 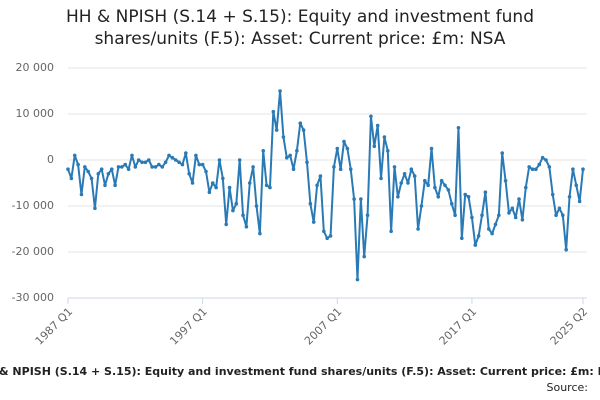 What do you see at coordinates (54, 326) in the screenshot?
I see `x-tick-label: 1987 Q1` at bounding box center [54, 326].